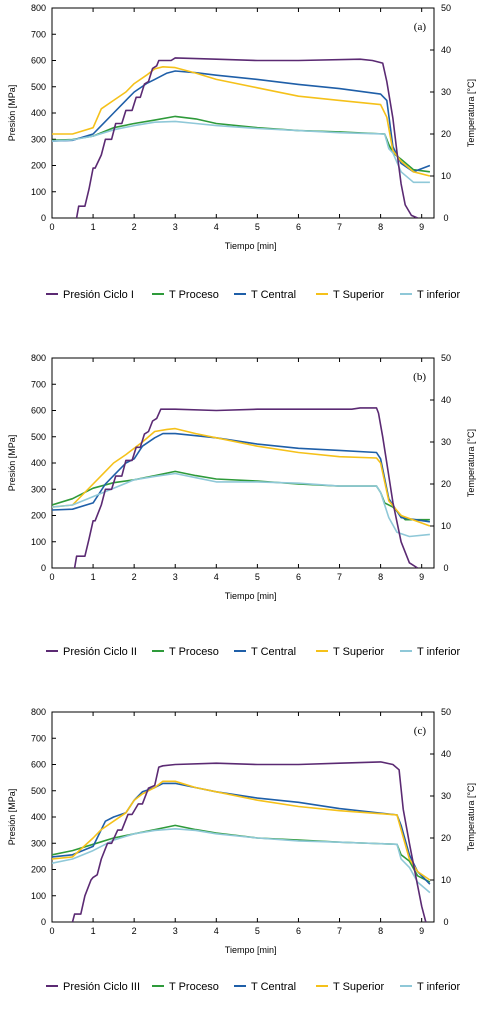 The image size is (486, 1014). I want to click on legend-label-presion: Presión Ciclo III, so click(101, 987).